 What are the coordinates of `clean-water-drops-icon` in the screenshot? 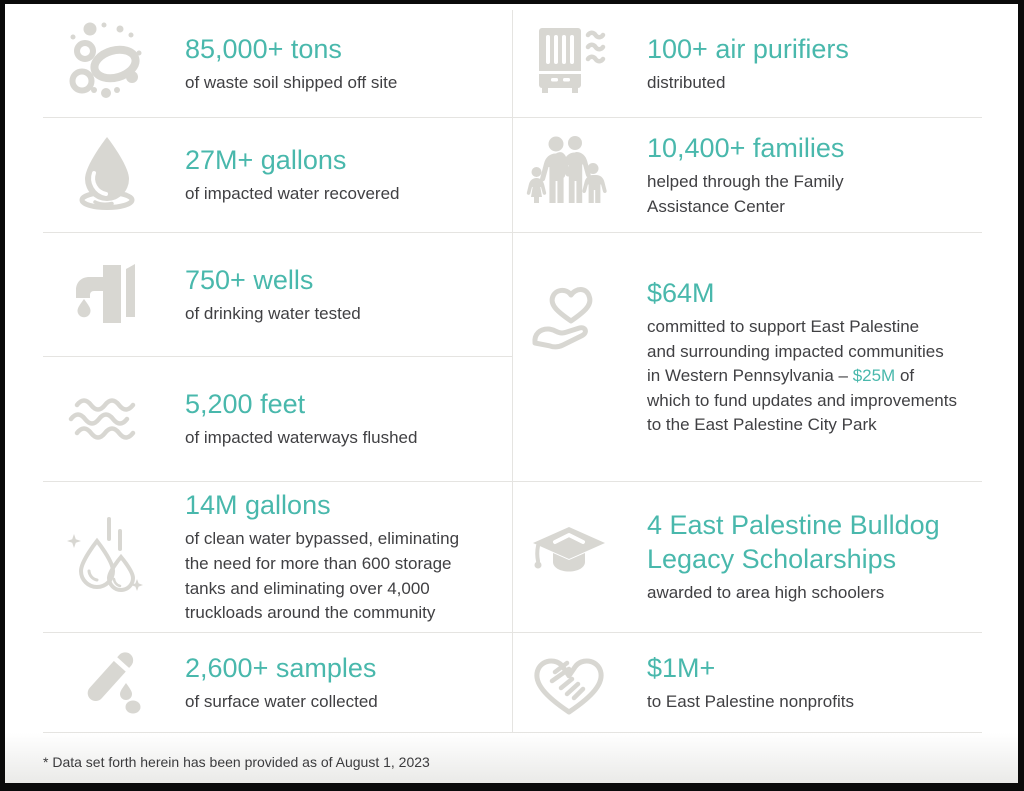 It's located at (107, 557).